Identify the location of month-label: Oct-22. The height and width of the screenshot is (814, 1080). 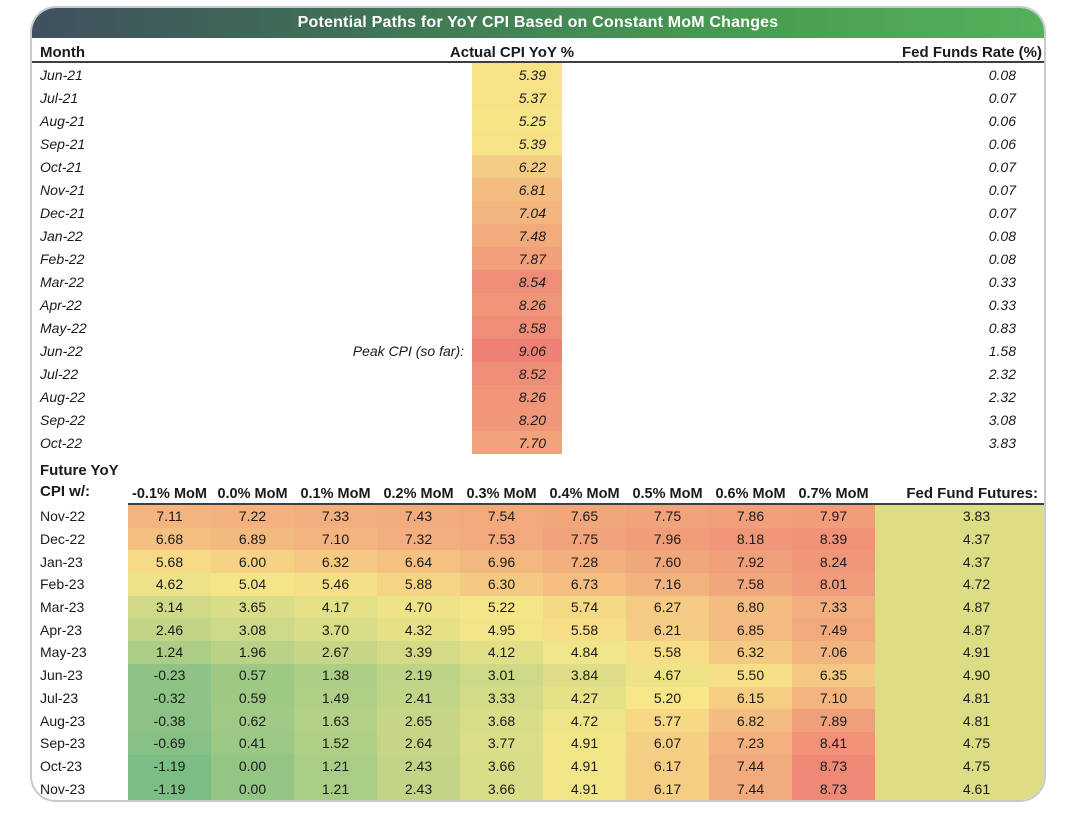
(61, 442).